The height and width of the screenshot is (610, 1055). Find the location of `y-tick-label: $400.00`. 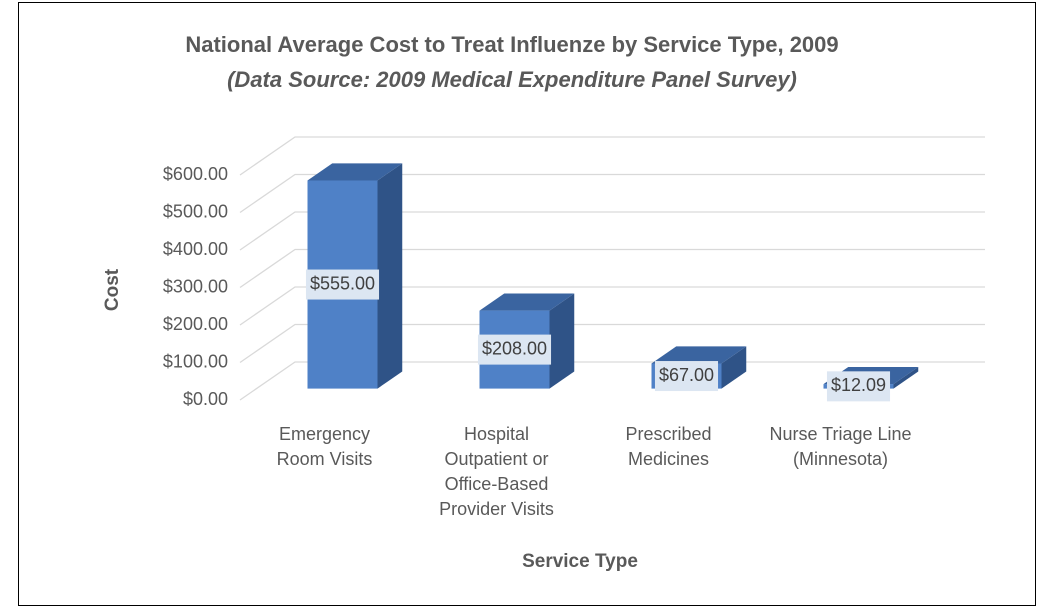

y-tick-label: $400.00 is located at coordinates (195, 249).